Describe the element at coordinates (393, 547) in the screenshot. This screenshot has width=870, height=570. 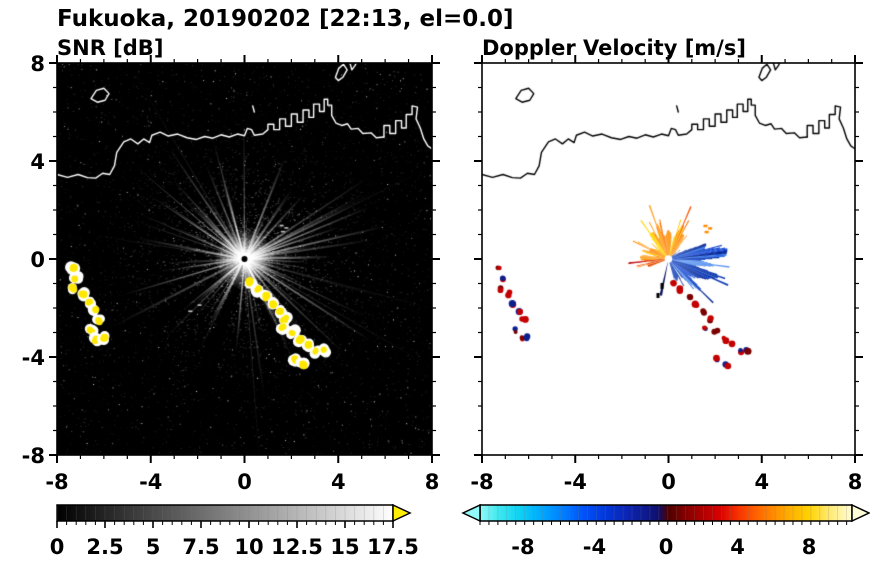
I see `colorbar-tick-label: 17.5` at that location.